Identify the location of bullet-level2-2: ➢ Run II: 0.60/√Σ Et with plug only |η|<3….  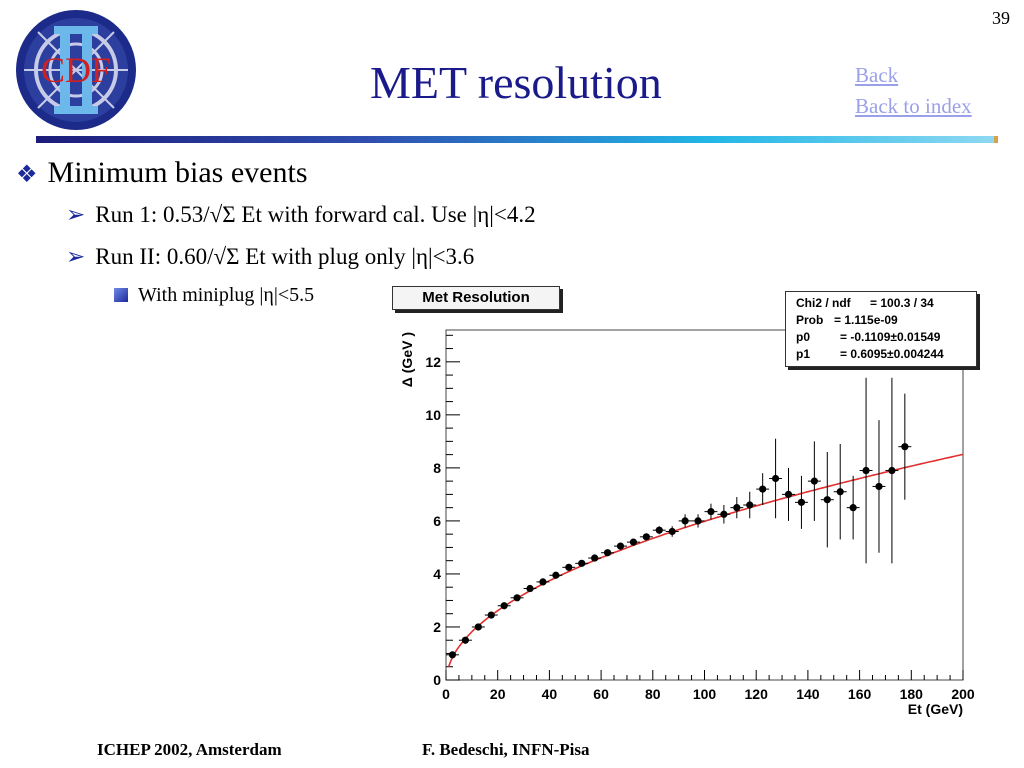
(270, 257).